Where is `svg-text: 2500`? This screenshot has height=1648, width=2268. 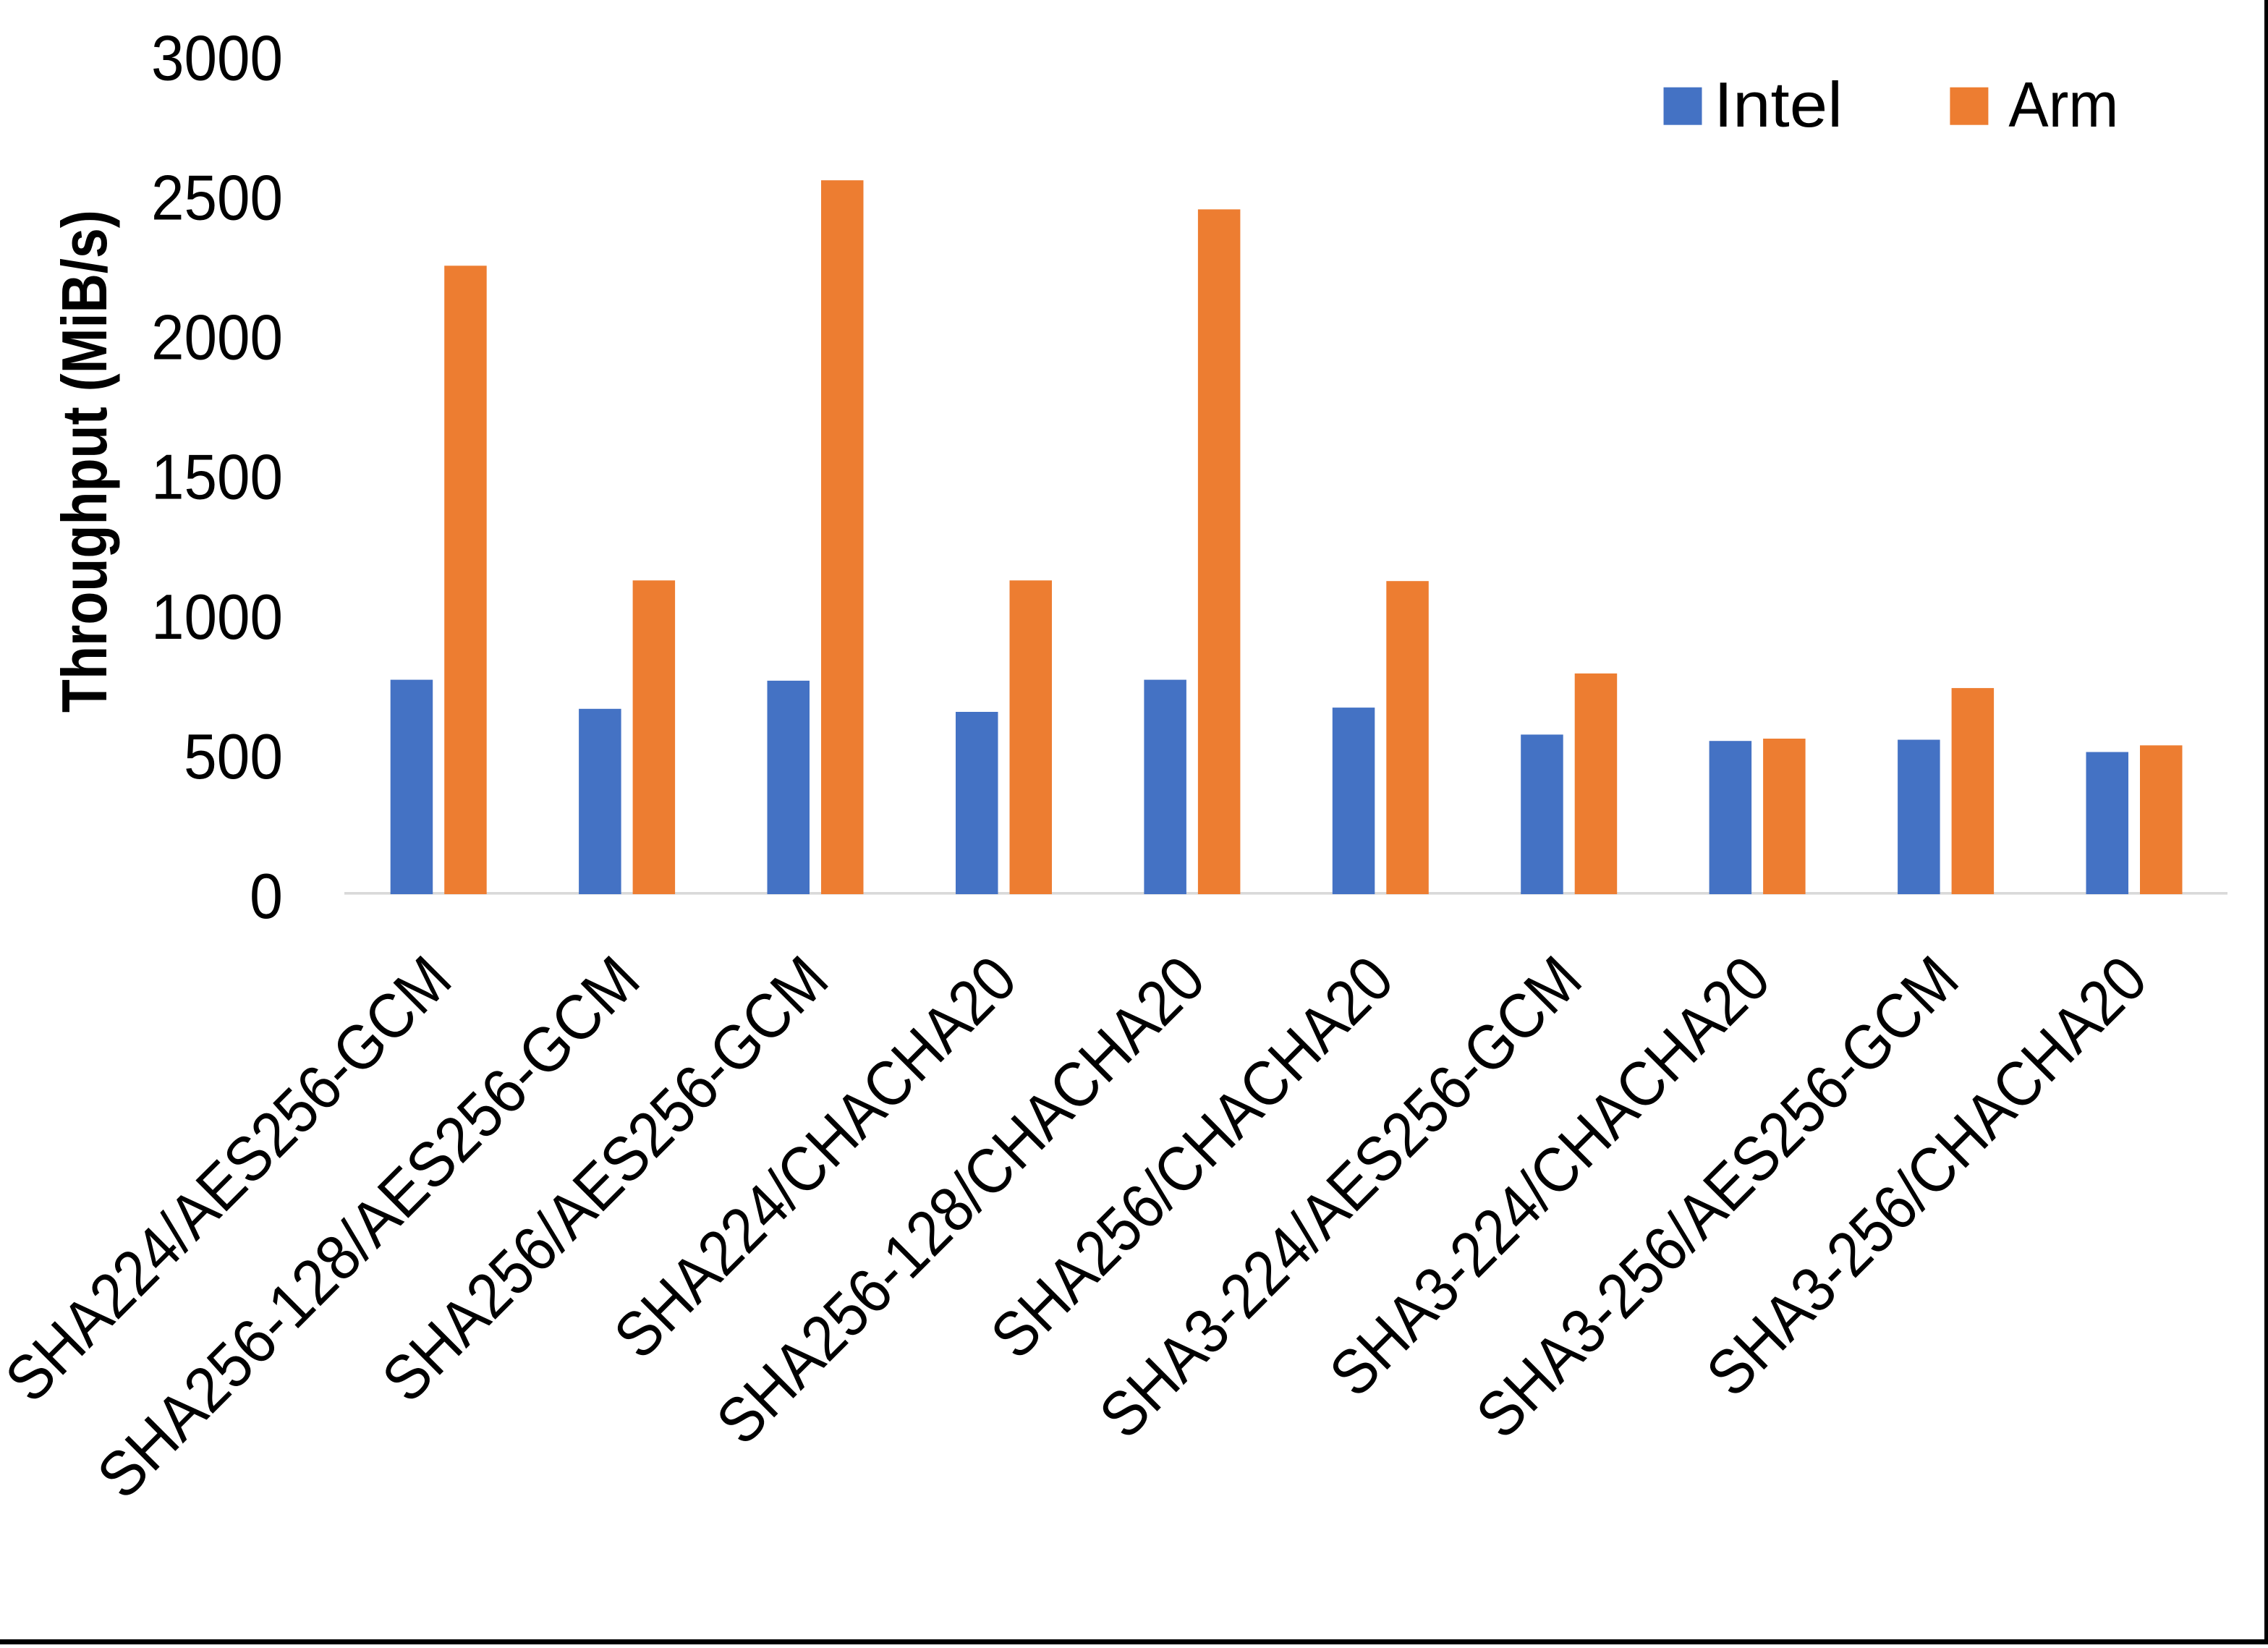 svg-text: 2500 is located at coordinates (217, 198).